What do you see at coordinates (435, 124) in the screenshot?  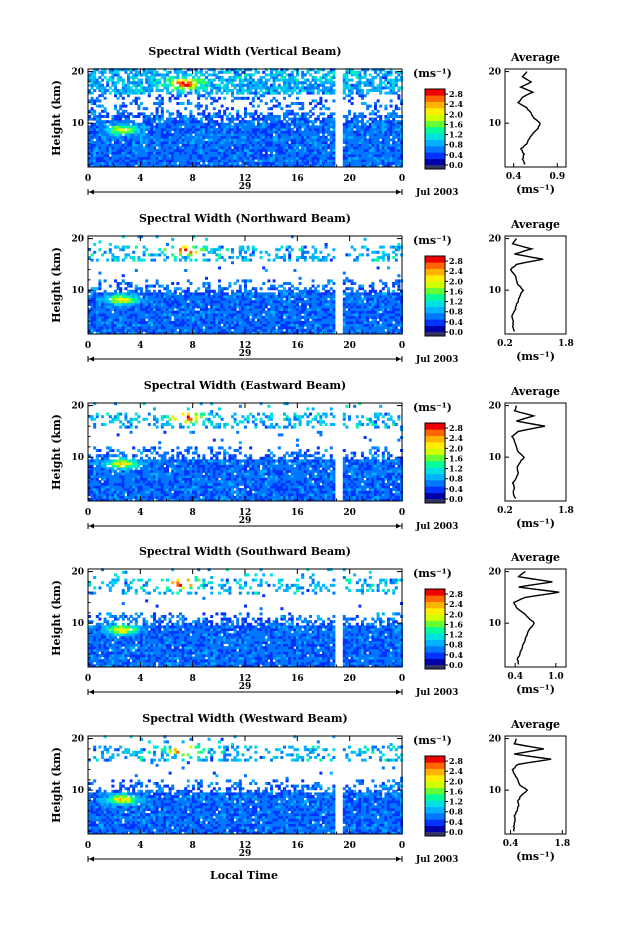 I see `colorbar-swatch` at bounding box center [435, 124].